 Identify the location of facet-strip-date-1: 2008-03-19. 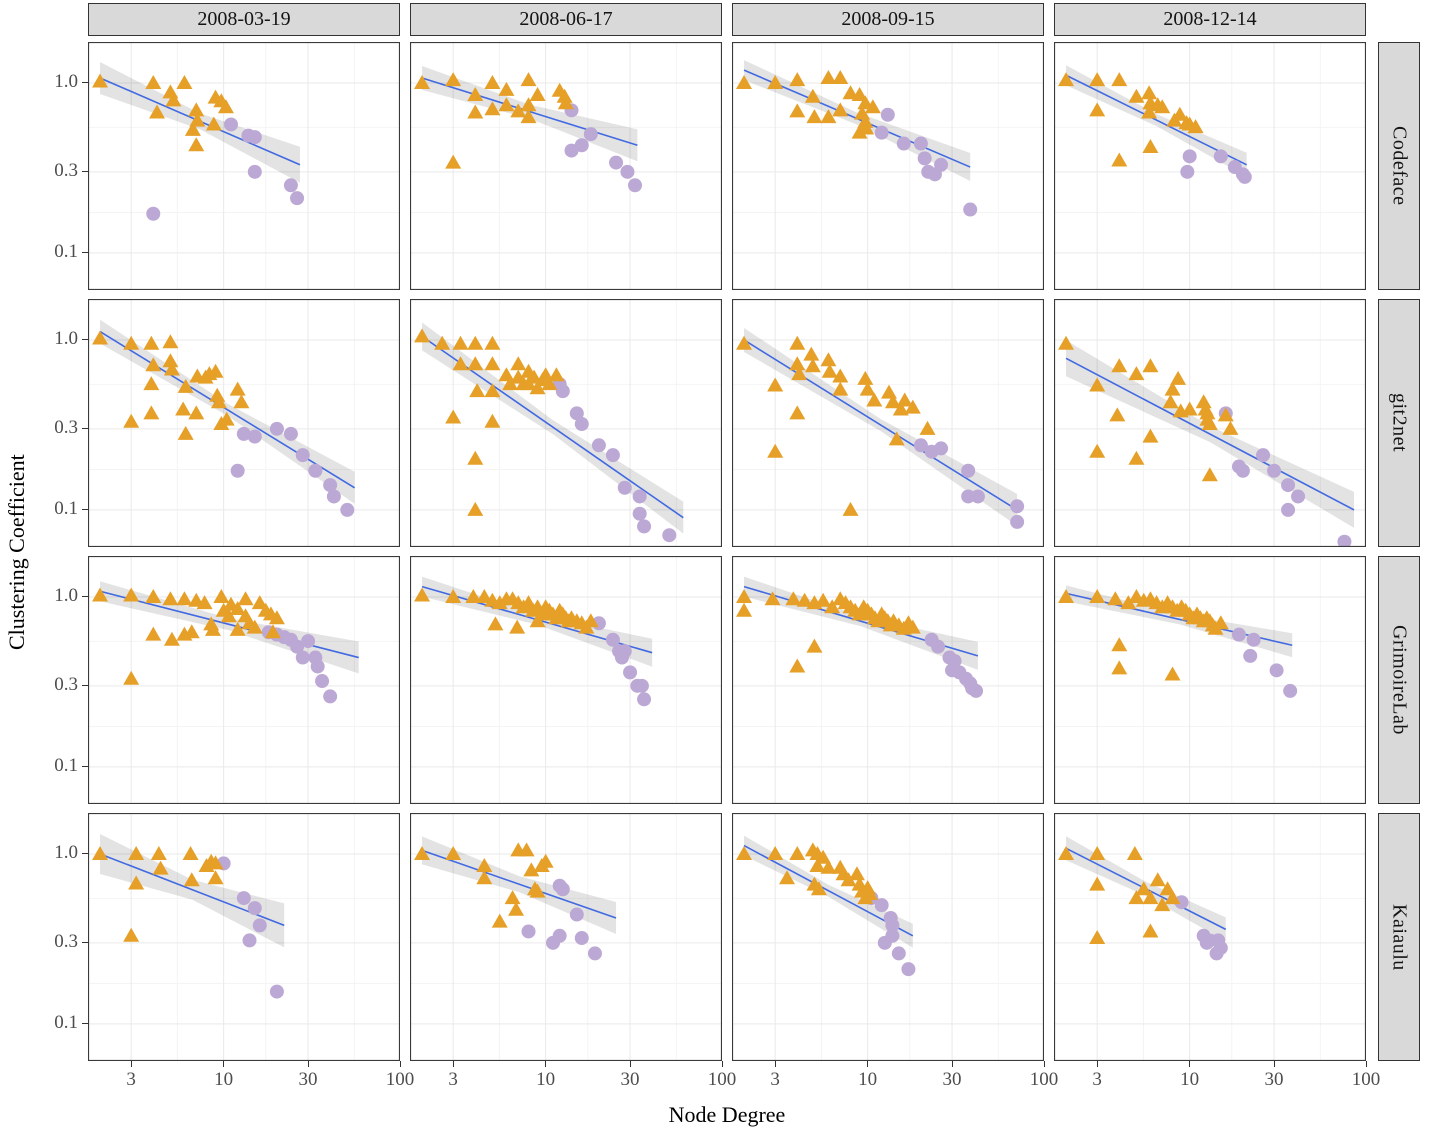
(244, 19).